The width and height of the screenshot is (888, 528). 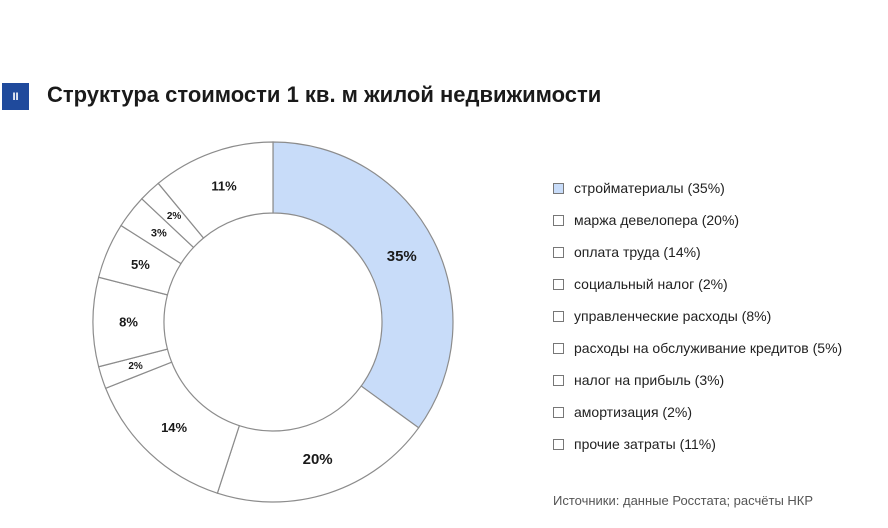 I want to click on section-badge: II, so click(x=15, y=96).